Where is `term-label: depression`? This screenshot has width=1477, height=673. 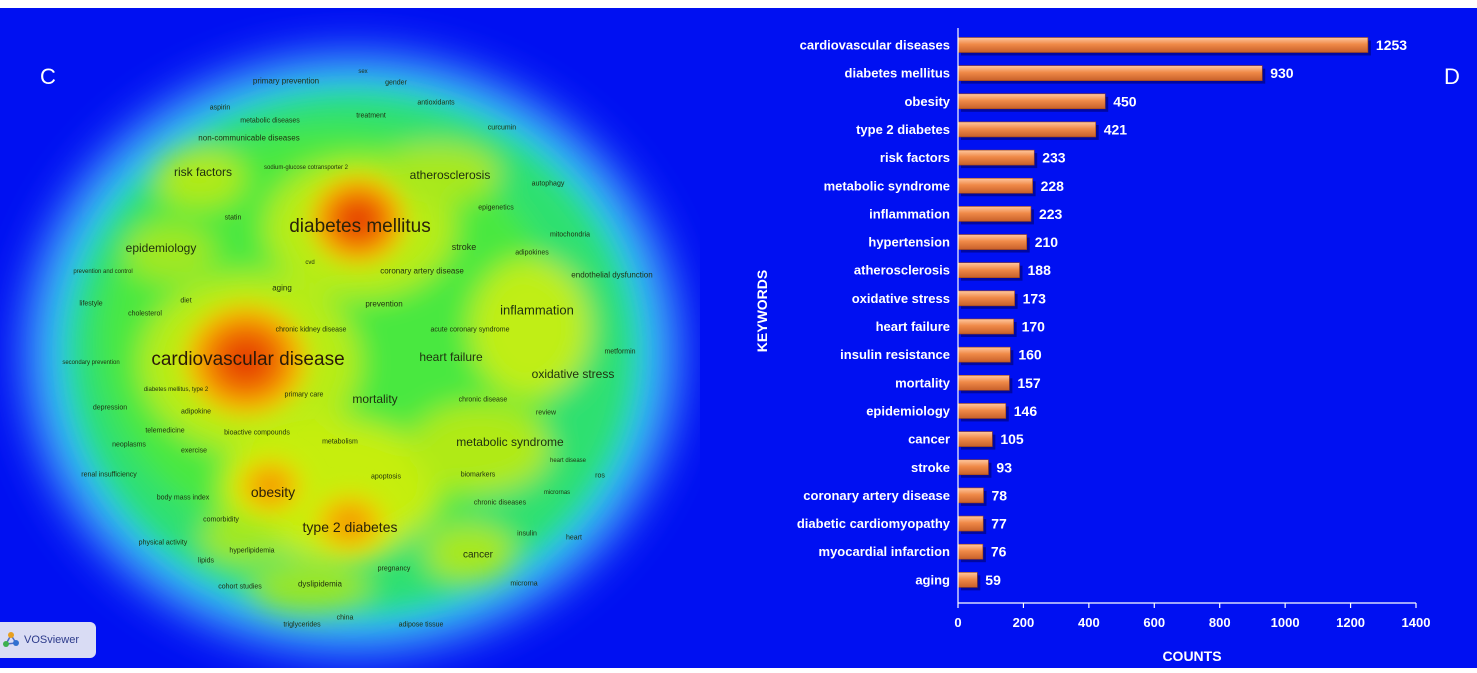
term-label: depression is located at coordinates (110, 408).